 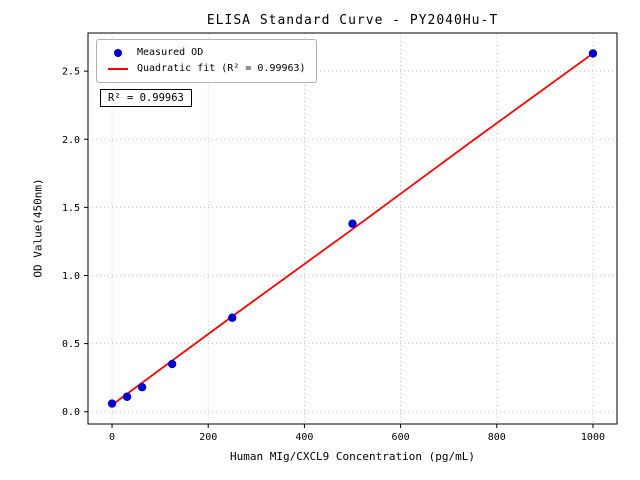 I want to click on legend-item-measured-od: Measured OD, so click(x=205, y=53).